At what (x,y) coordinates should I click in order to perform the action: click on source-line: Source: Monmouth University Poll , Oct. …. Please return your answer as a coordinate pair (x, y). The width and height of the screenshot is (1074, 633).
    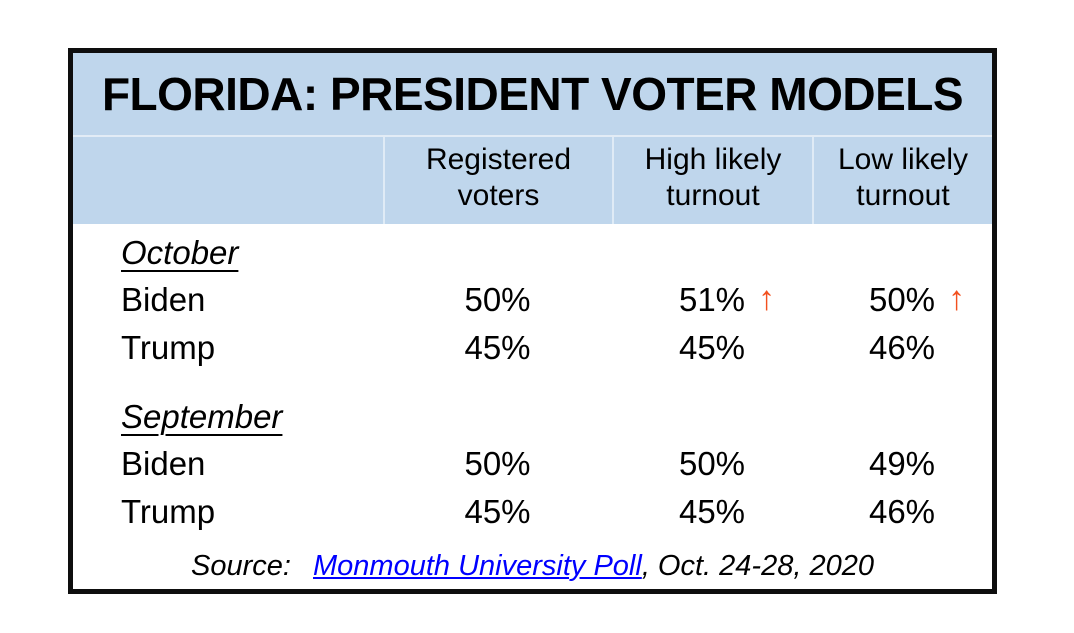
    Looking at the image, I should click on (532, 566).